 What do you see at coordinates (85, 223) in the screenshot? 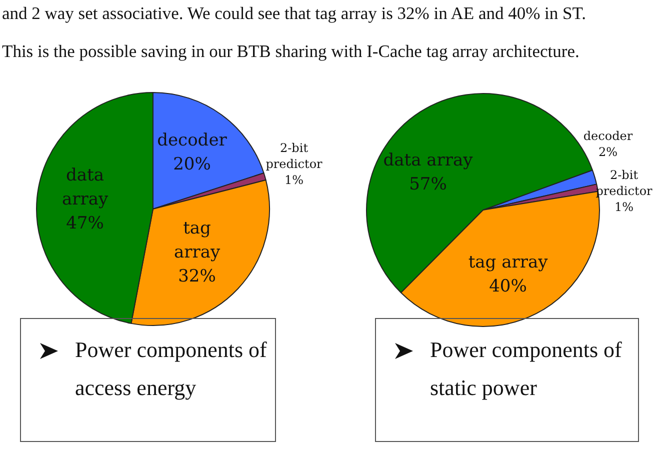
I see `data-label: 47%` at bounding box center [85, 223].